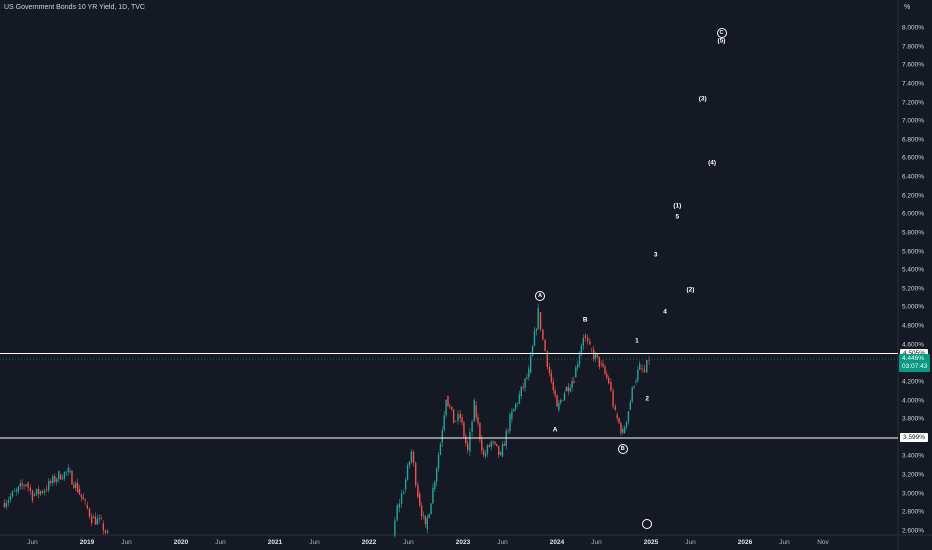 This screenshot has width=932, height=550. What do you see at coordinates (87, 542) in the screenshot?
I see `x-tick-label: 2019` at bounding box center [87, 542].